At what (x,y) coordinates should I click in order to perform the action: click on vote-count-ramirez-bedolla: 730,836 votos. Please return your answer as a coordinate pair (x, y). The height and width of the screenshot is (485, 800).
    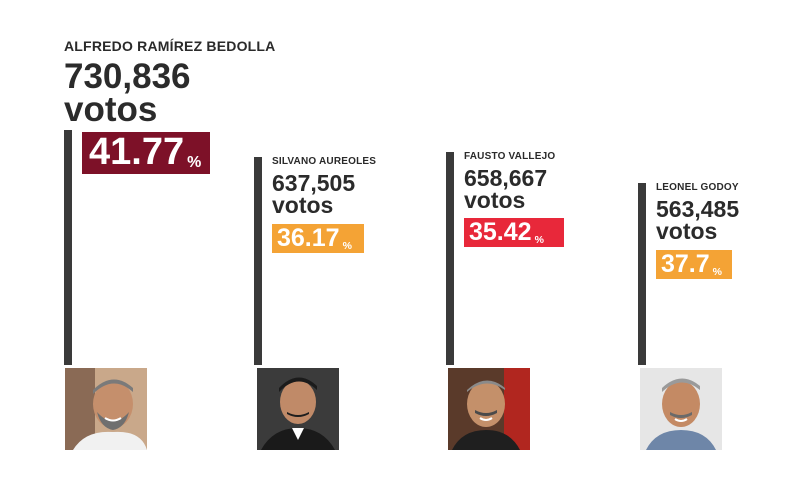
    Looking at the image, I should click on (127, 93).